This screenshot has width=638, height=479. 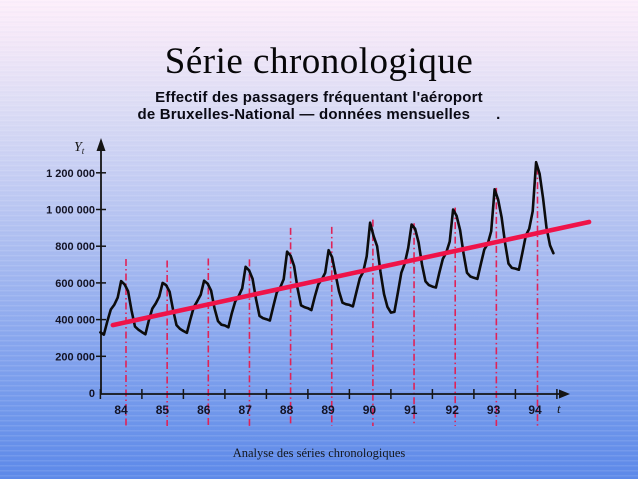 I want to click on x-tick-label: 90, so click(x=370, y=410).